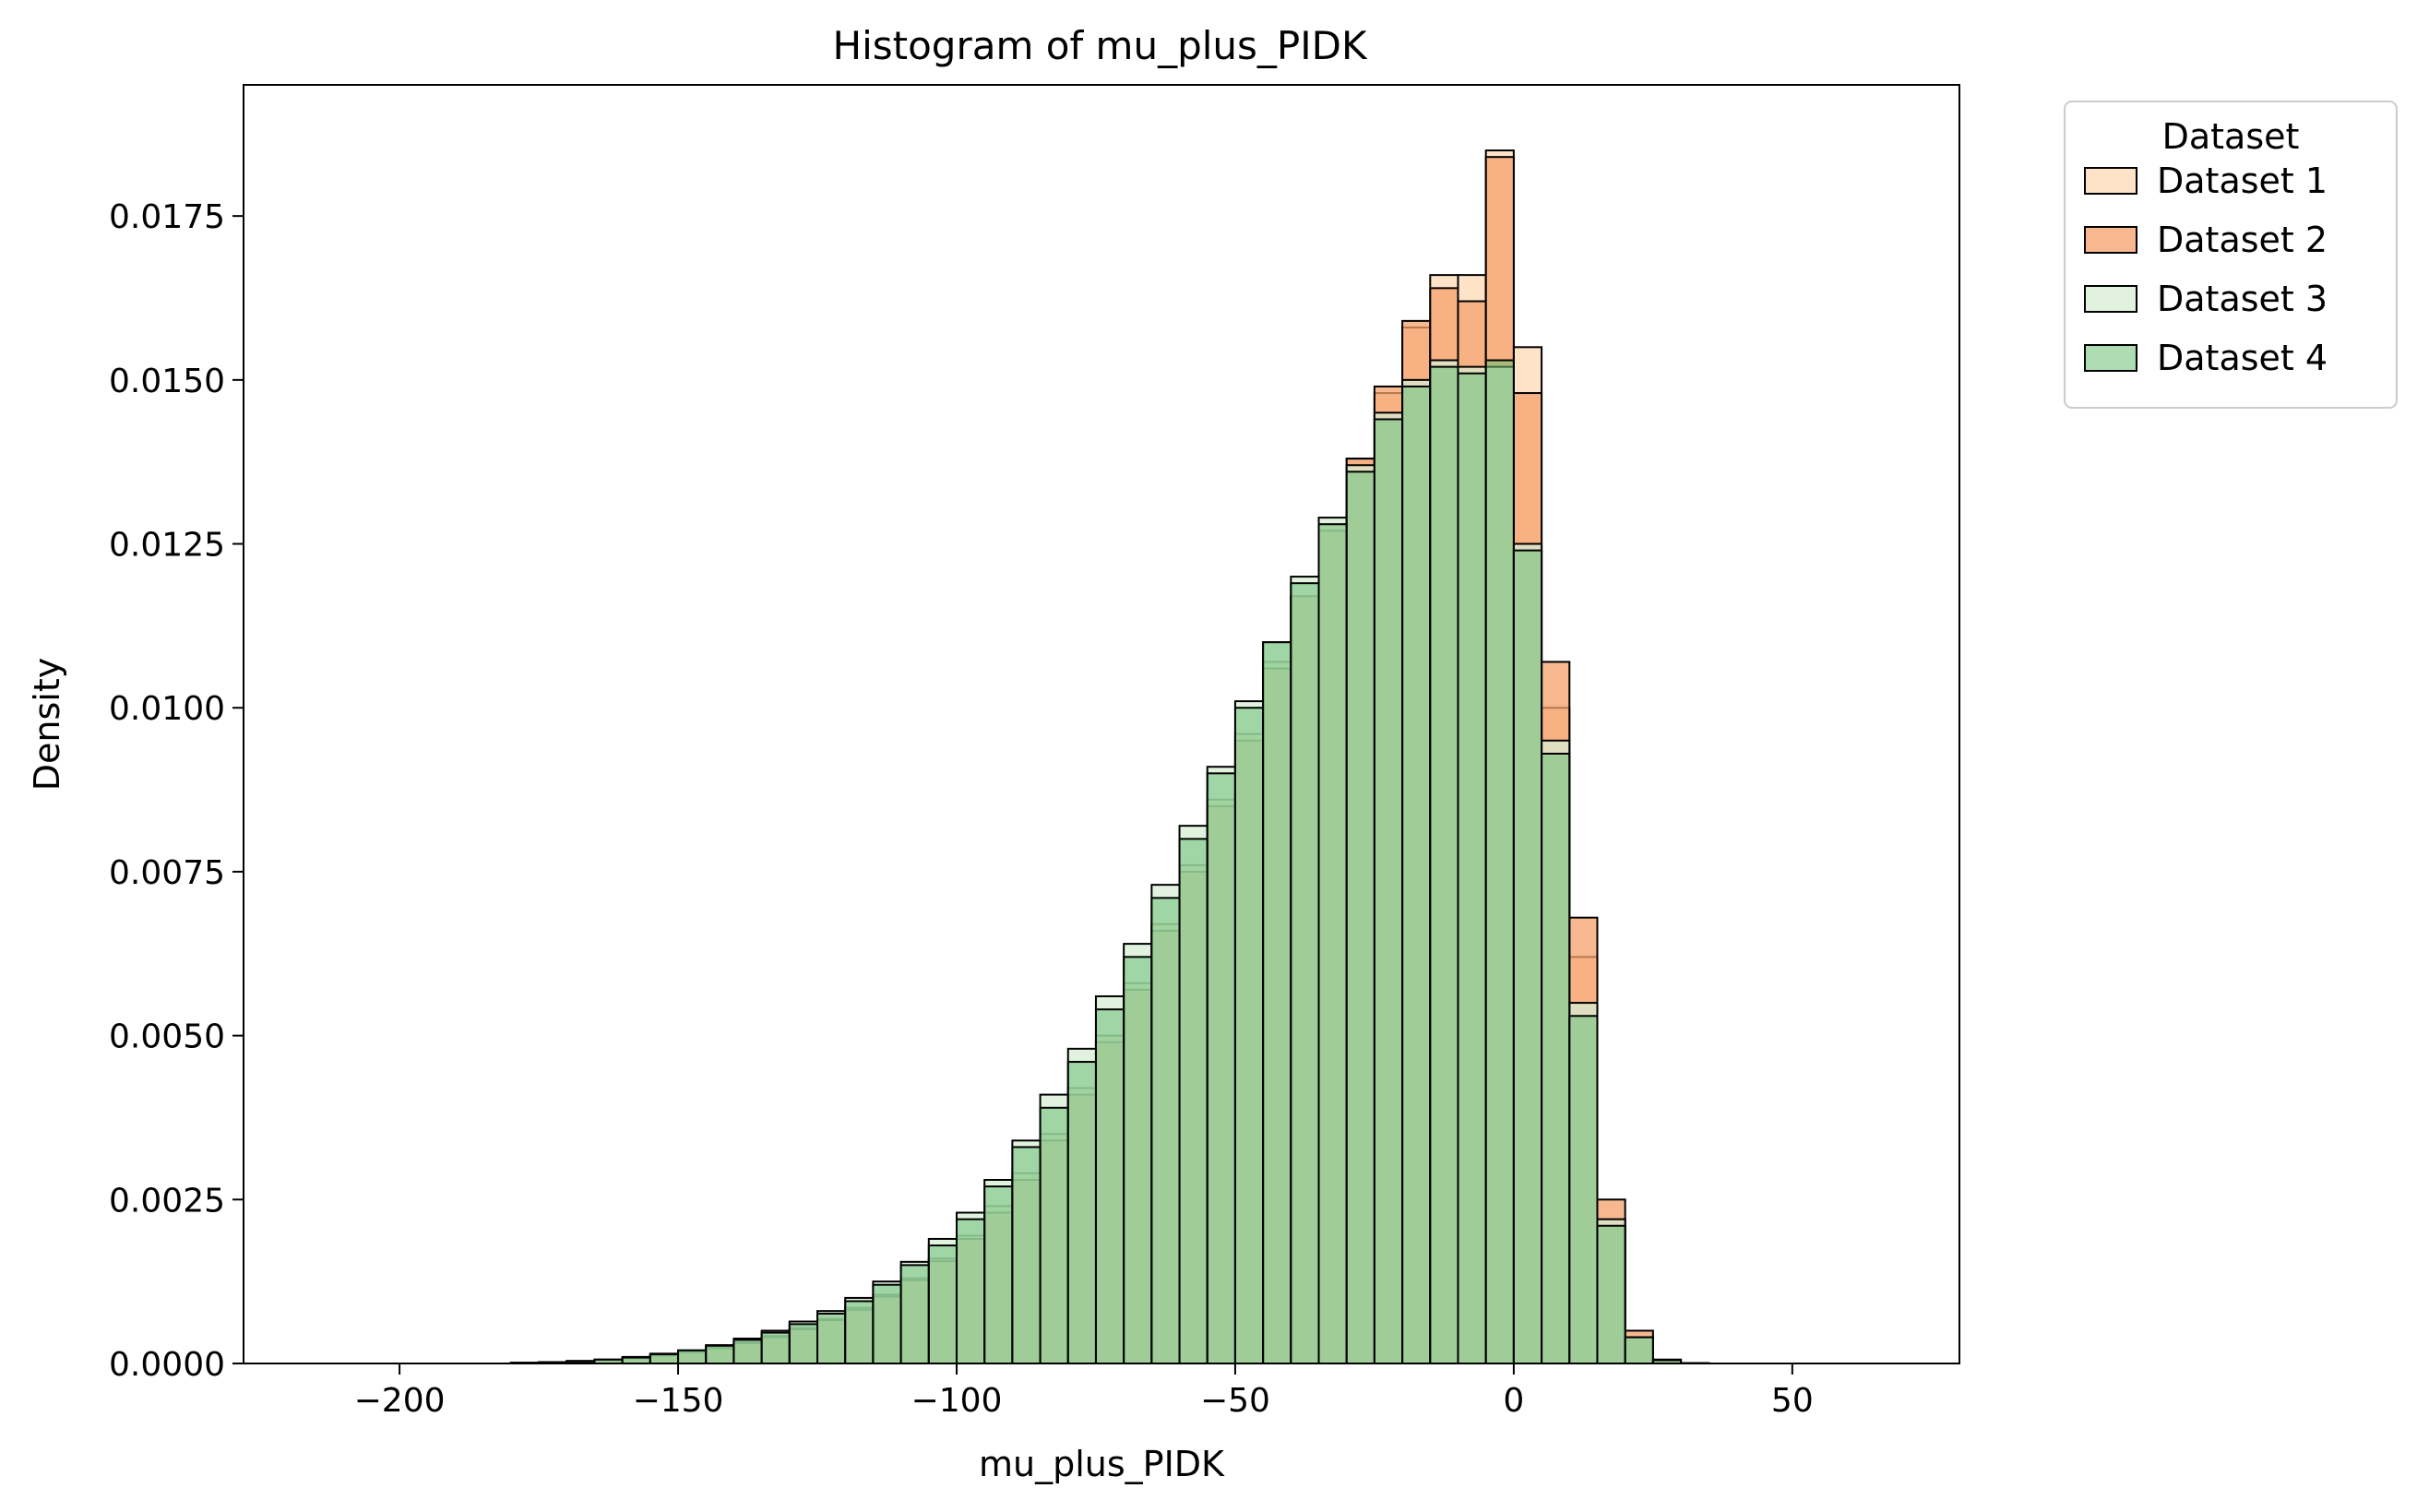 This screenshot has height=1512, width=2417. Describe the element at coordinates (2242, 181) in the screenshot. I see `legend-label: Dataset 1` at that location.